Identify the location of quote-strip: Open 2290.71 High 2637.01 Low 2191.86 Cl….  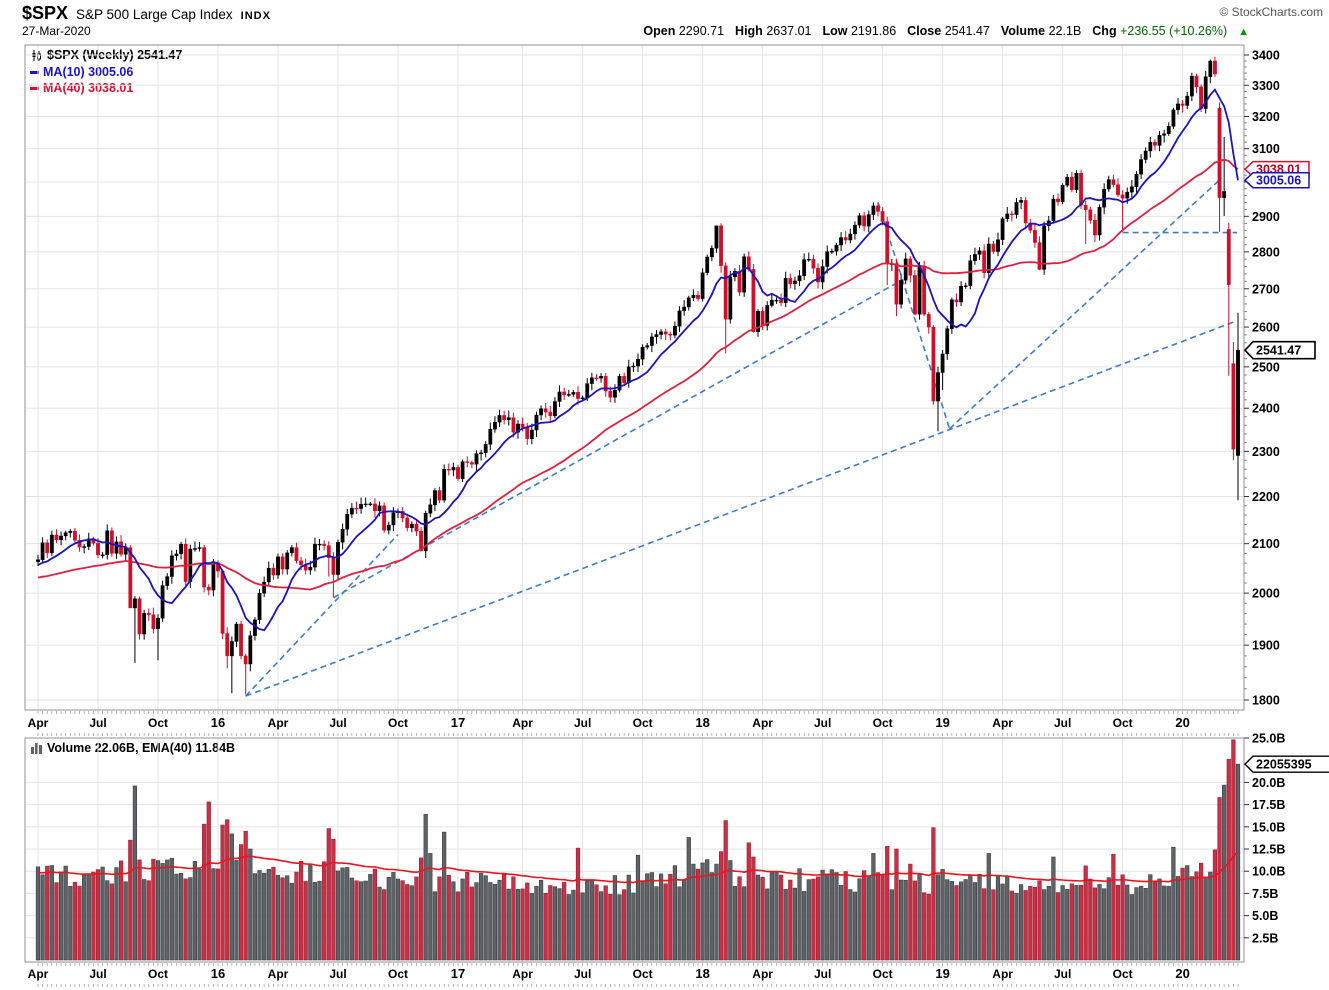
(946, 31).